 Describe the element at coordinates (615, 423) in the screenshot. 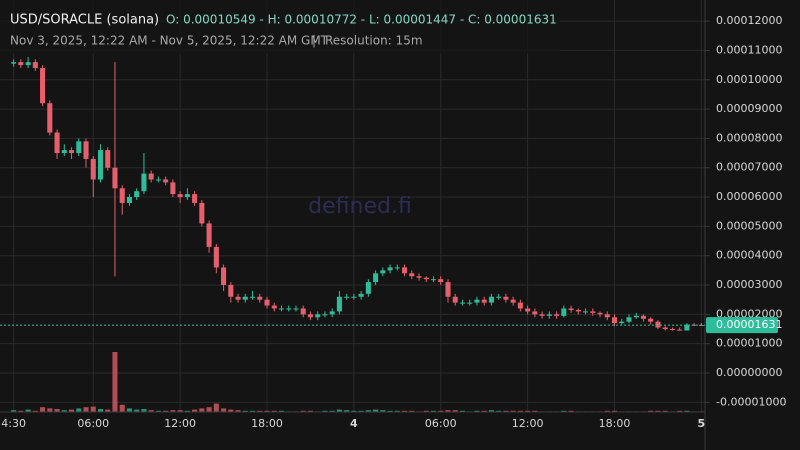

I see `x-tick-label: 18:00` at that location.